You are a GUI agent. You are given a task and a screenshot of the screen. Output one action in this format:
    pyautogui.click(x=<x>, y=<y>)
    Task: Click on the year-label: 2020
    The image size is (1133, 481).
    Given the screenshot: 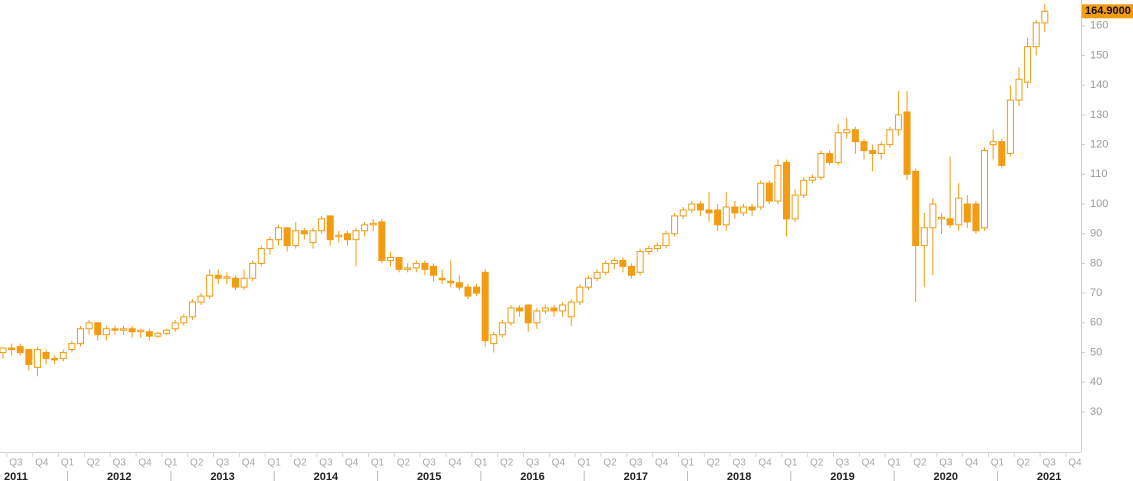 What is the action you would take?
    pyautogui.click(x=946, y=476)
    